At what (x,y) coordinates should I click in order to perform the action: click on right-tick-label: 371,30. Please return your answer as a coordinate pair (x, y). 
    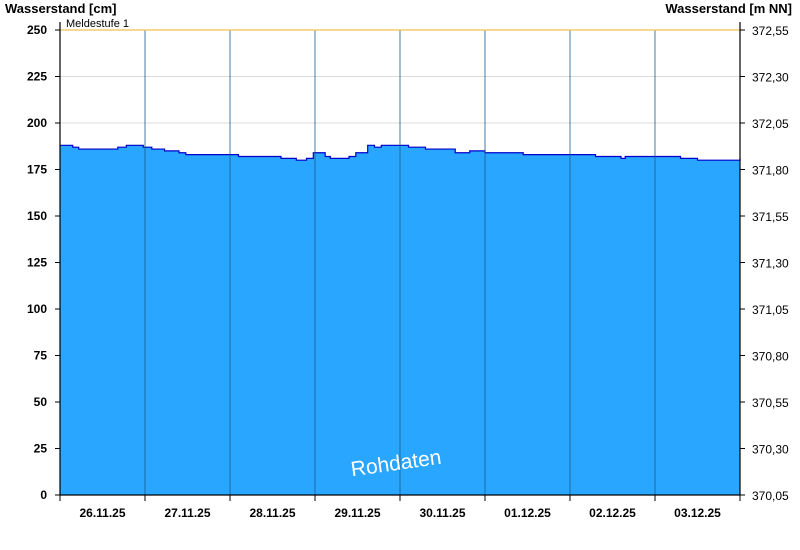
    Looking at the image, I should click on (770, 264).